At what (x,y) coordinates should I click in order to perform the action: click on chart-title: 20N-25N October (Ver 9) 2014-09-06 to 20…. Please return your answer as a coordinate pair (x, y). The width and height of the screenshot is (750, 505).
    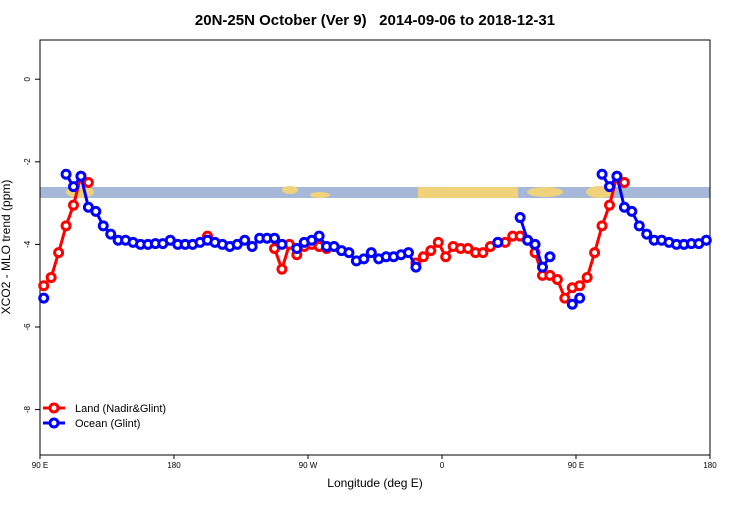
    Looking at the image, I should click on (375, 20).